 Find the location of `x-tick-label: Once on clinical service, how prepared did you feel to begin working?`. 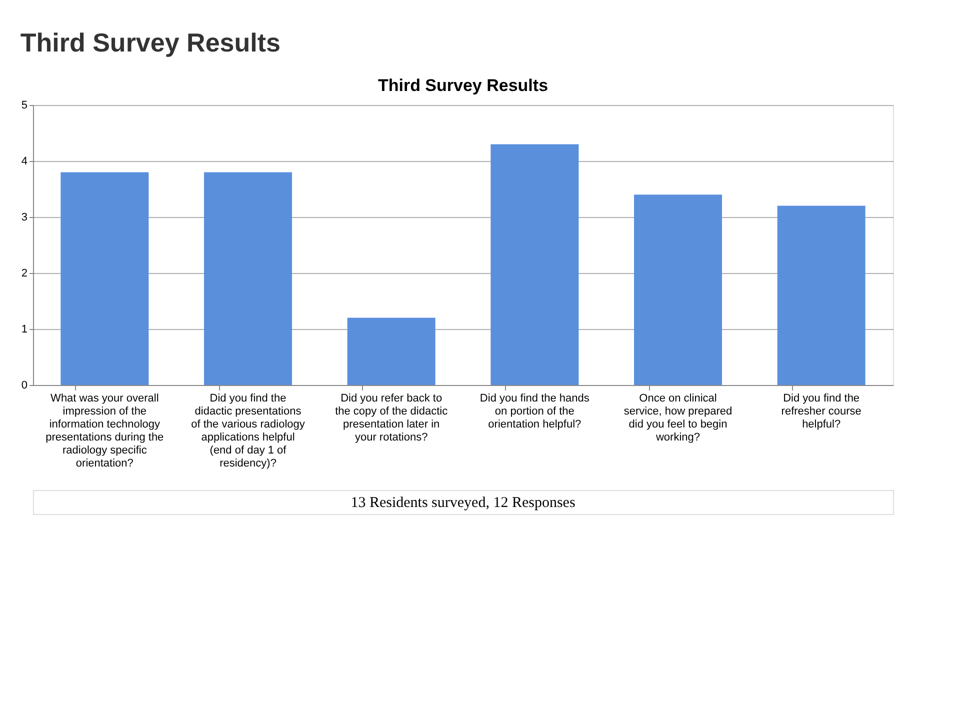

x-tick-label: Once on clinical service, how prepared did you feel to begin working? is located at coordinates (678, 418).